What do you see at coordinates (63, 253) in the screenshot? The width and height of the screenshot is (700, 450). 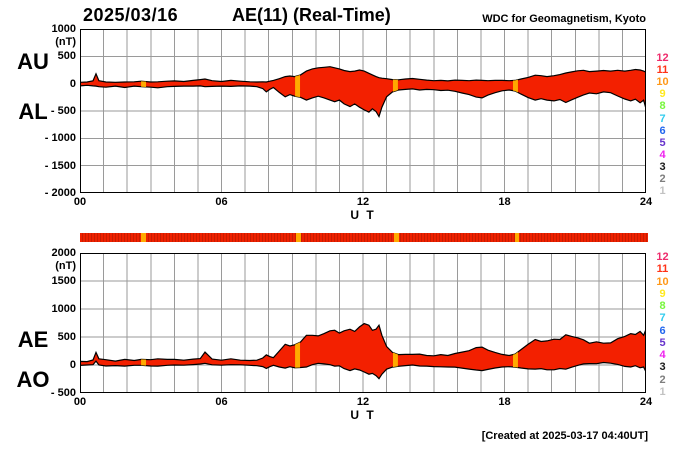 I see `y-tick-label: 2000` at bounding box center [63, 253].